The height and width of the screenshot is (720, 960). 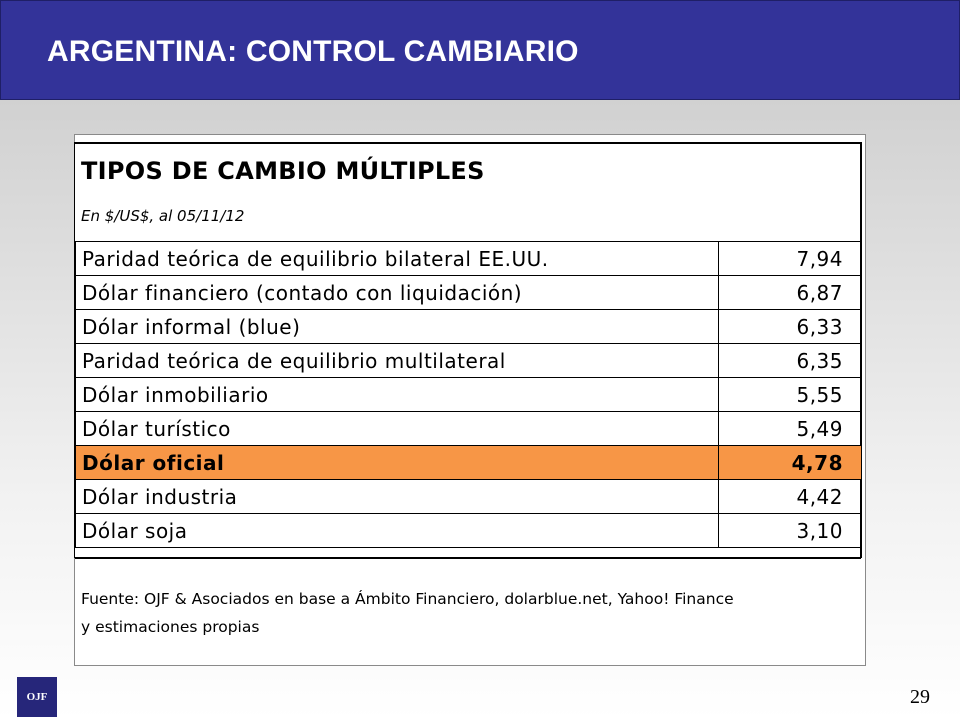 What do you see at coordinates (283, 171) in the screenshot?
I see `table-title: TIPOS DE CAMBIO MÚLTIPLES` at bounding box center [283, 171].